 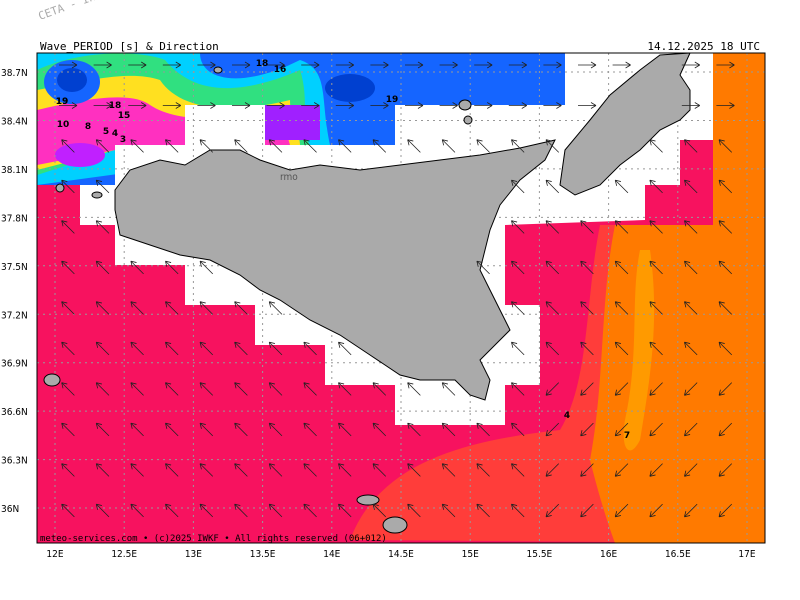 What do you see at coordinates (124, 554) in the screenshot?
I see `lon-label: 12.5E` at bounding box center [124, 554].